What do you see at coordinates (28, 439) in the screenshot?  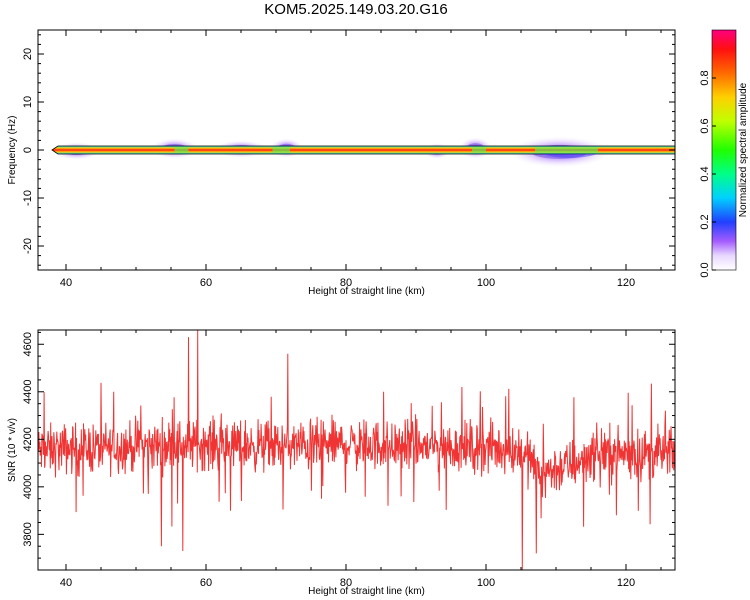 I see `y-tick-label: 4200` at bounding box center [28, 439].